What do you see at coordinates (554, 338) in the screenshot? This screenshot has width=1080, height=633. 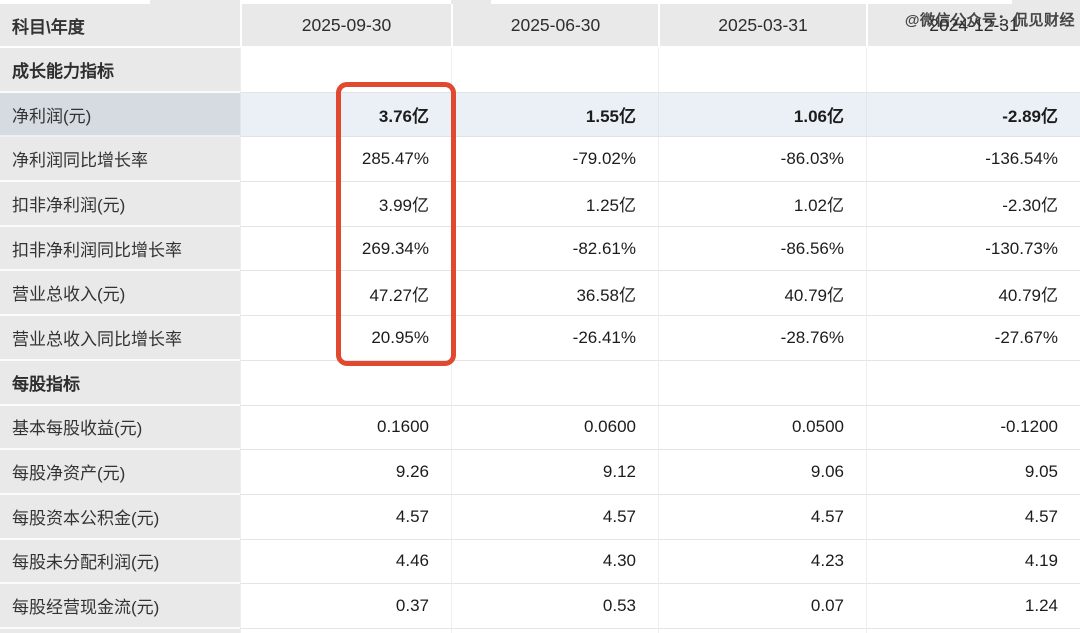 I see `cell-value: -26.41%` at bounding box center [554, 338].